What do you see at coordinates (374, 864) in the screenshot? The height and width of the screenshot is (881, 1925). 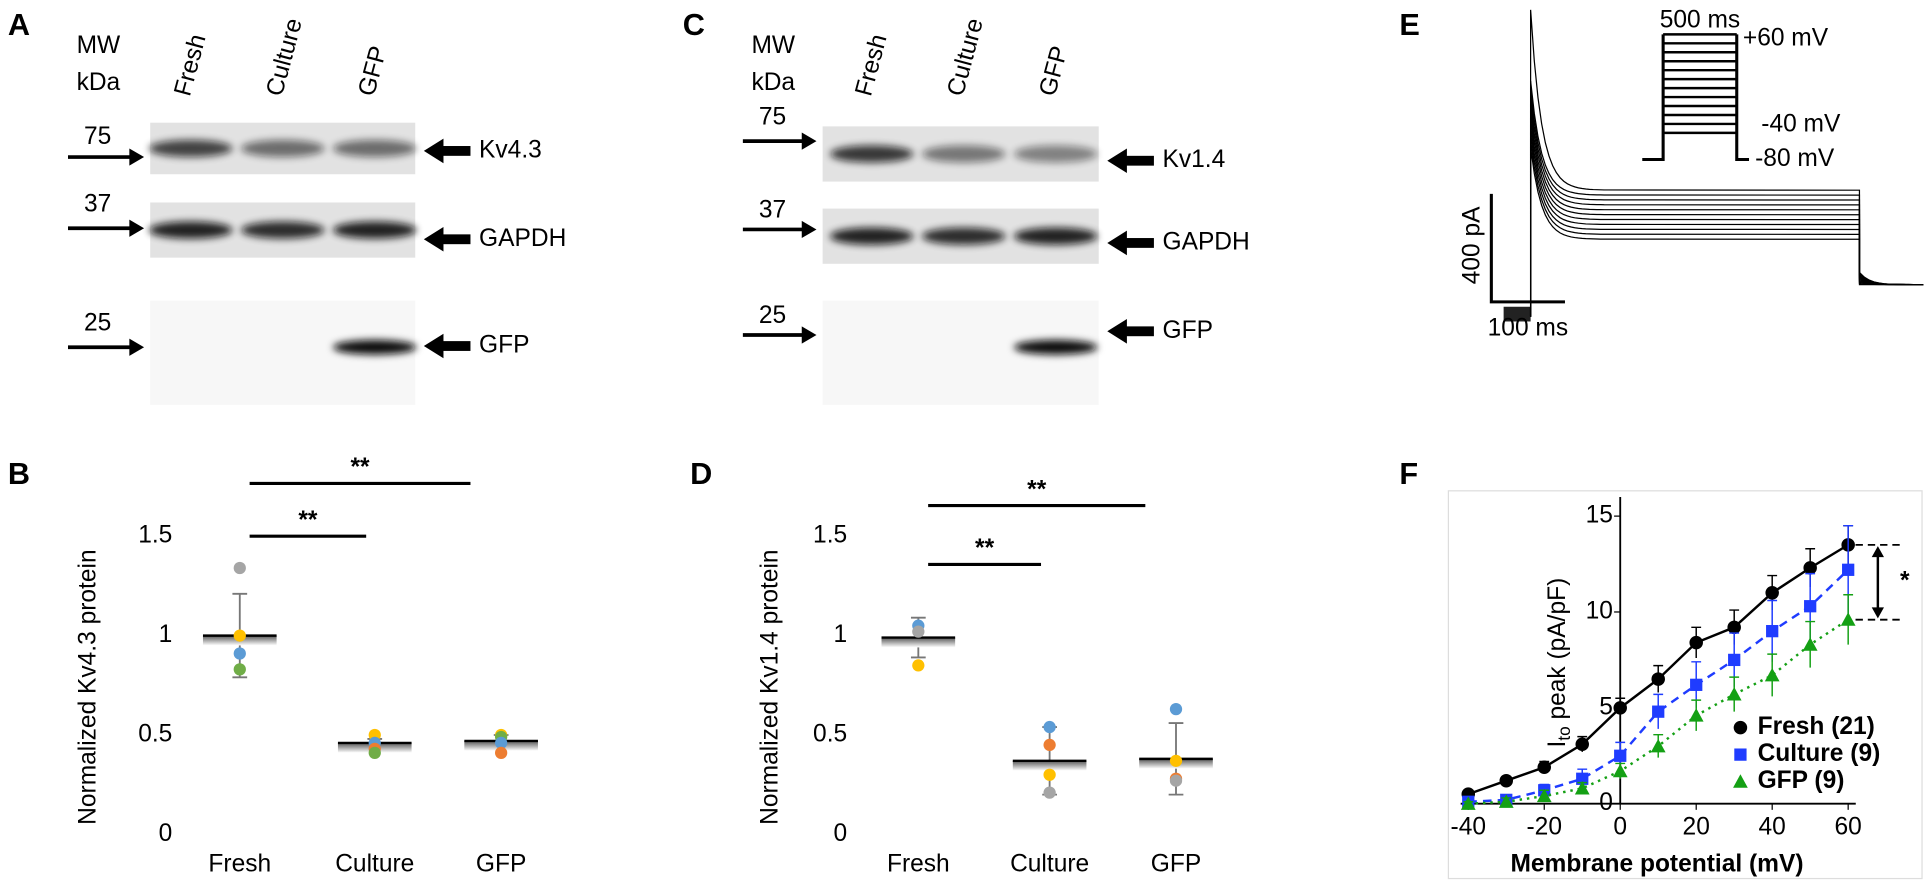 I see `x-tick-label: Culture` at bounding box center [374, 864].